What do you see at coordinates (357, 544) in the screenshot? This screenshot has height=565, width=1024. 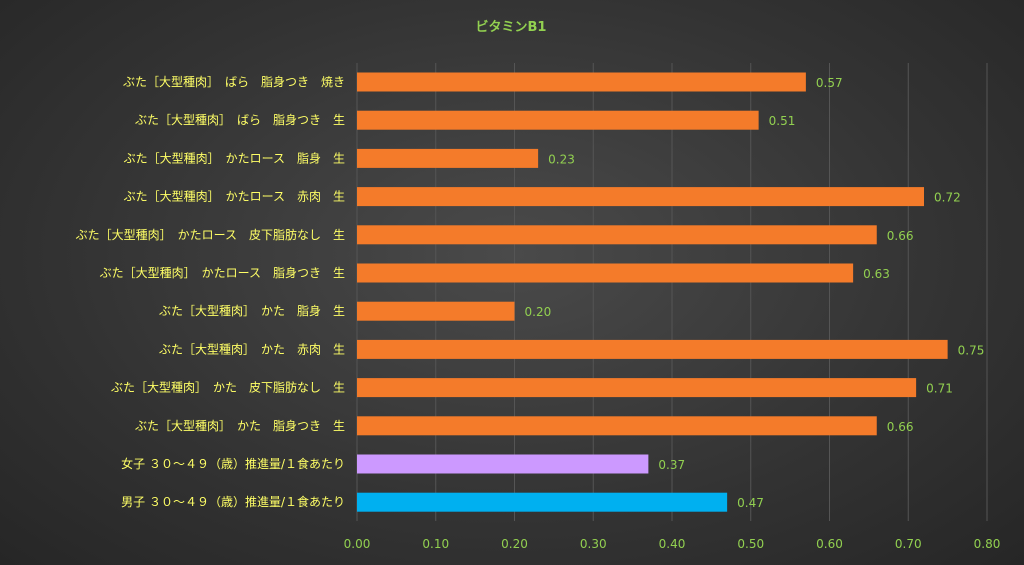 I see `x-tick-label: 0.00` at bounding box center [357, 544].